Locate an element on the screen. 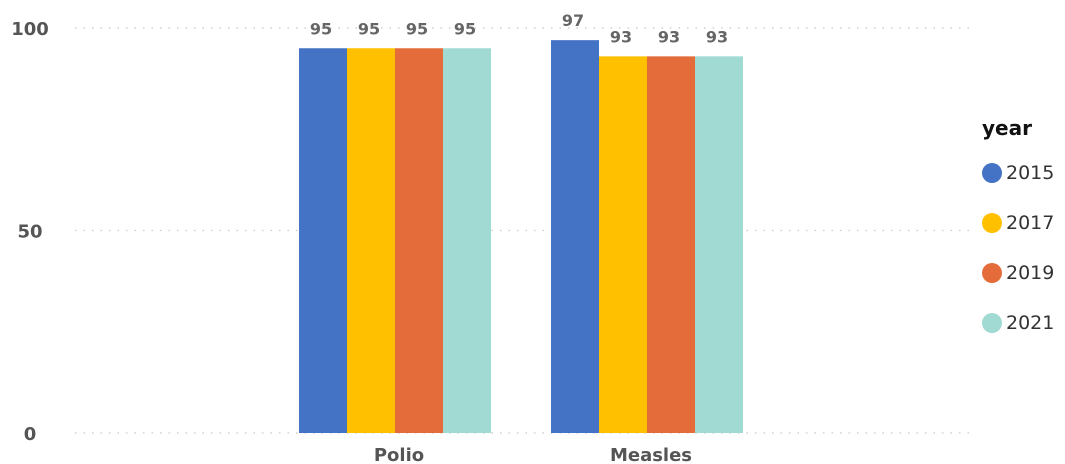  legend: year 2015 2017 2019 2021 is located at coordinates (1018, 232).